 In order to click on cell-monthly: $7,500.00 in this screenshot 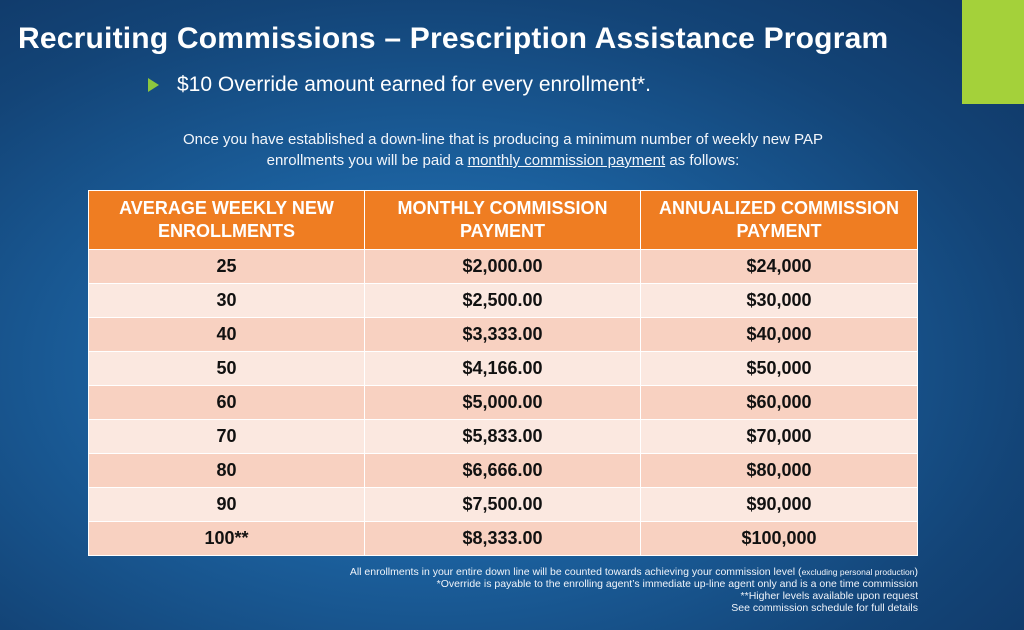, I will do `click(502, 504)`.